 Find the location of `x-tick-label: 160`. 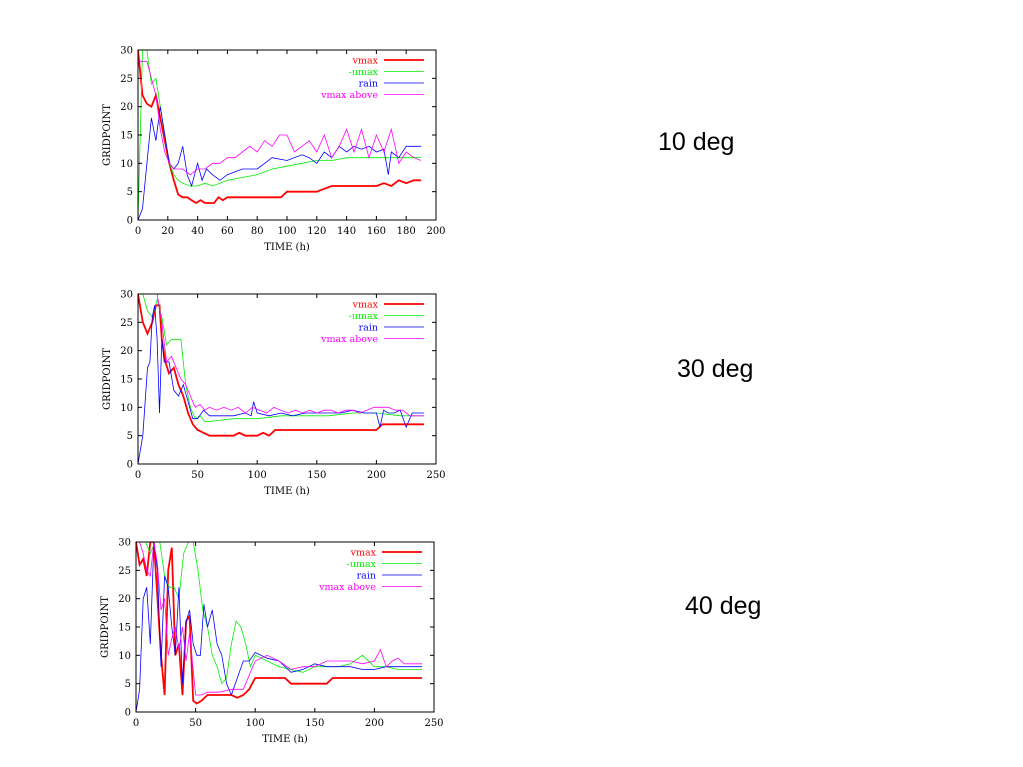

x-tick-label: 160 is located at coordinates (376, 231).